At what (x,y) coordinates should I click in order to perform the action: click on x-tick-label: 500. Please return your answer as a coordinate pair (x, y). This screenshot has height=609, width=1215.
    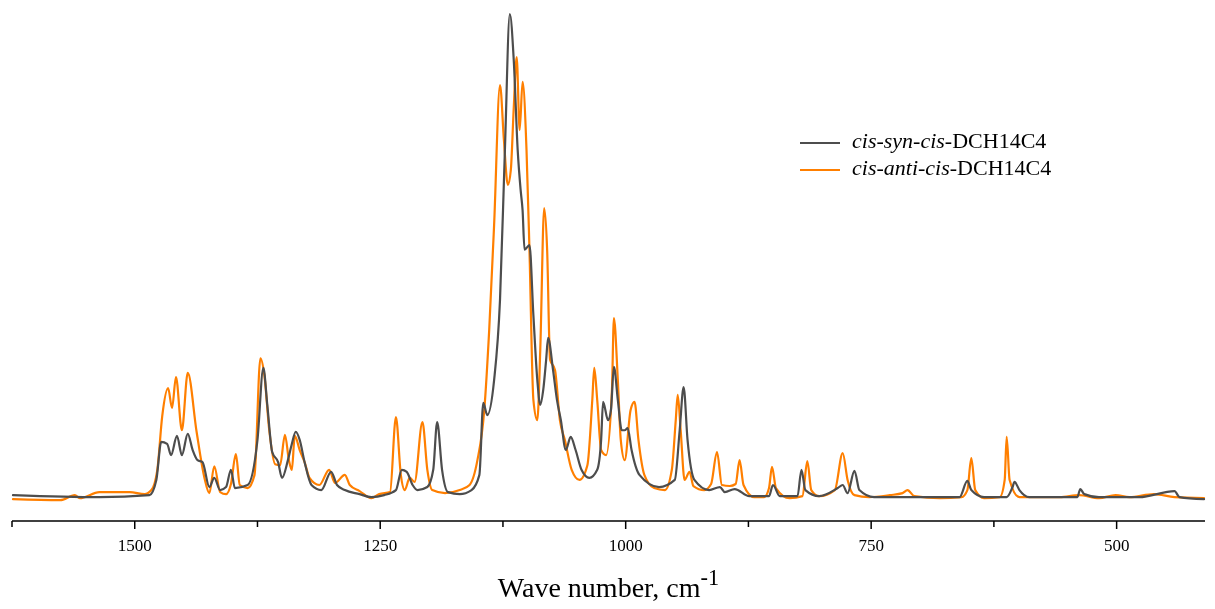
    Looking at the image, I should click on (1116, 545).